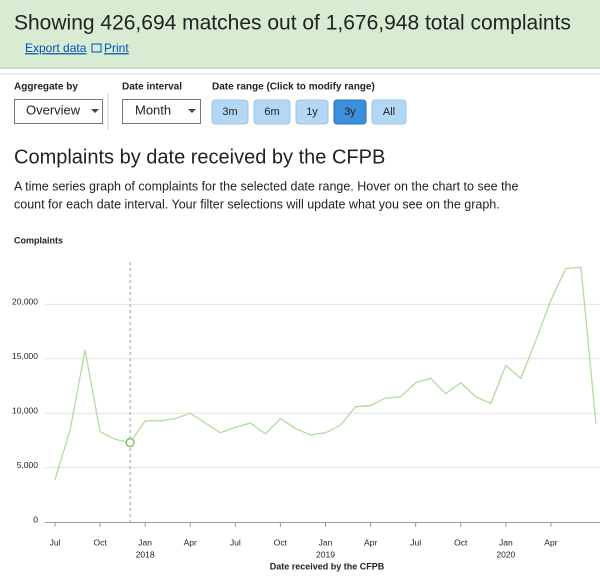 The width and height of the screenshot is (600, 576). Describe the element at coordinates (152, 87) in the screenshot. I see `control-label: Date interval` at that location.